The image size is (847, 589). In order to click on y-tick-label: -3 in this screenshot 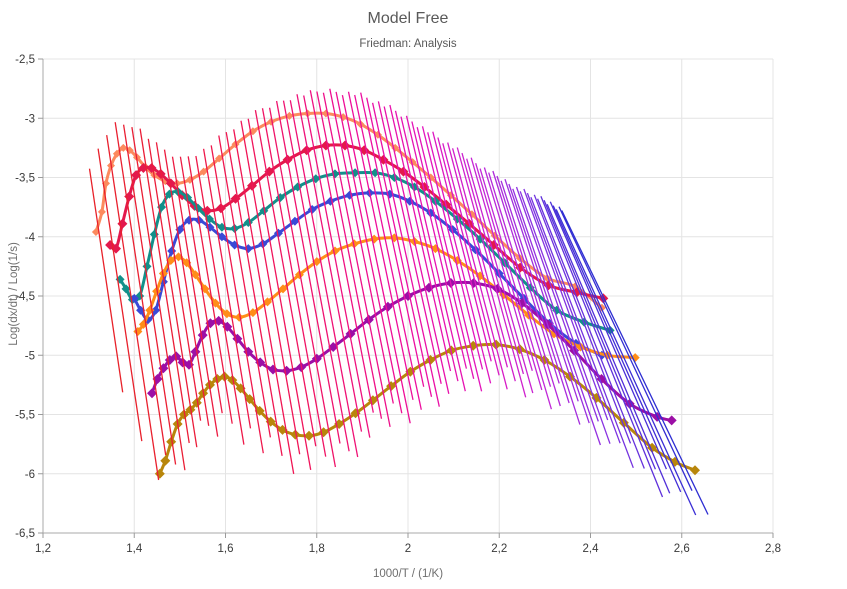, I will do `click(30, 119)`.